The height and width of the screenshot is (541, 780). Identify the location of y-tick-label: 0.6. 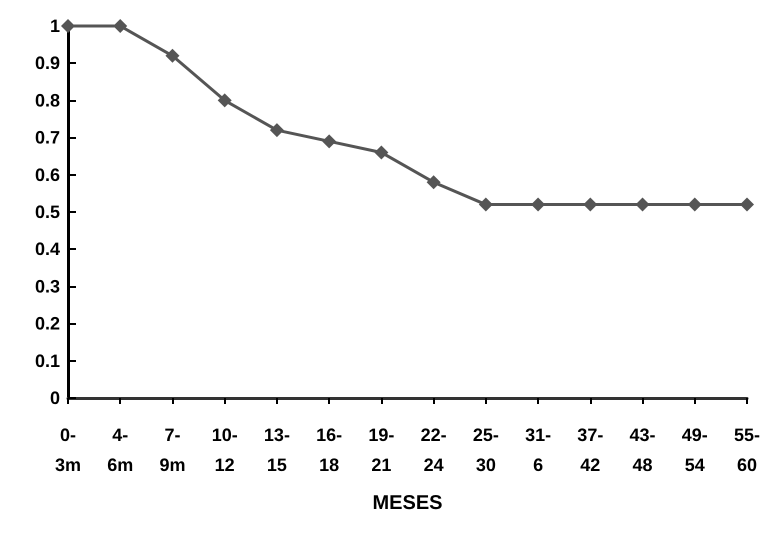
(47, 174).